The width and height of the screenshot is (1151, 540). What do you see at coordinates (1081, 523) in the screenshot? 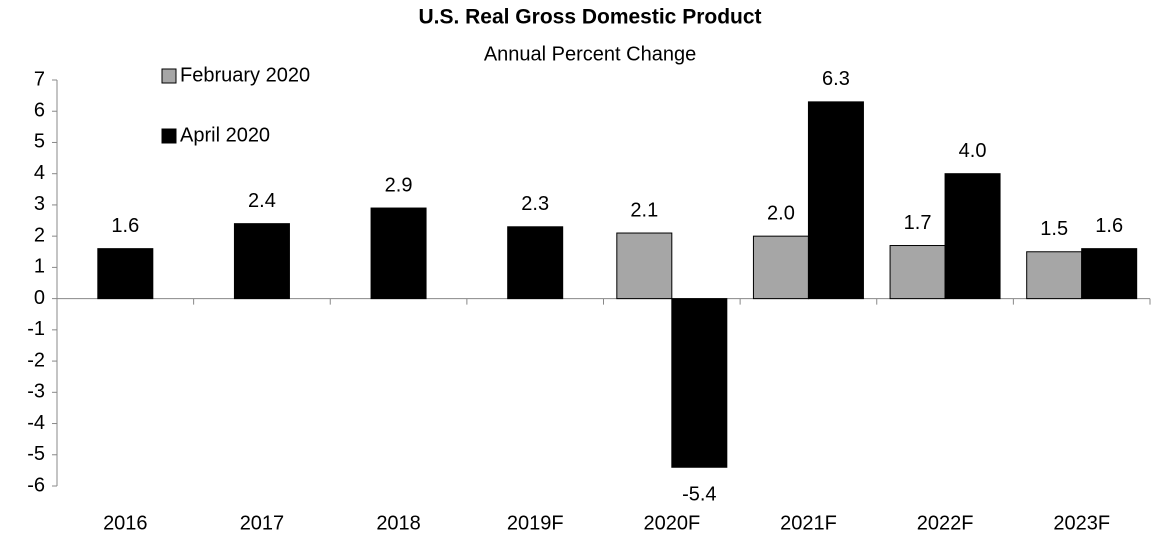
I see `x-tick-label: 2023F` at bounding box center [1081, 523].